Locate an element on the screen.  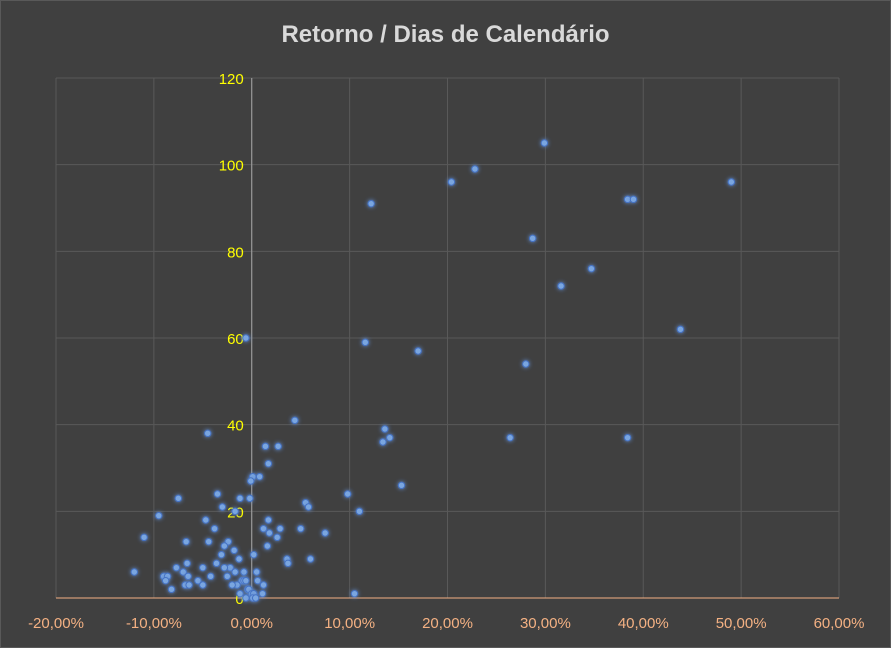
x-tick-label: 50,00% is located at coordinates (741, 623).